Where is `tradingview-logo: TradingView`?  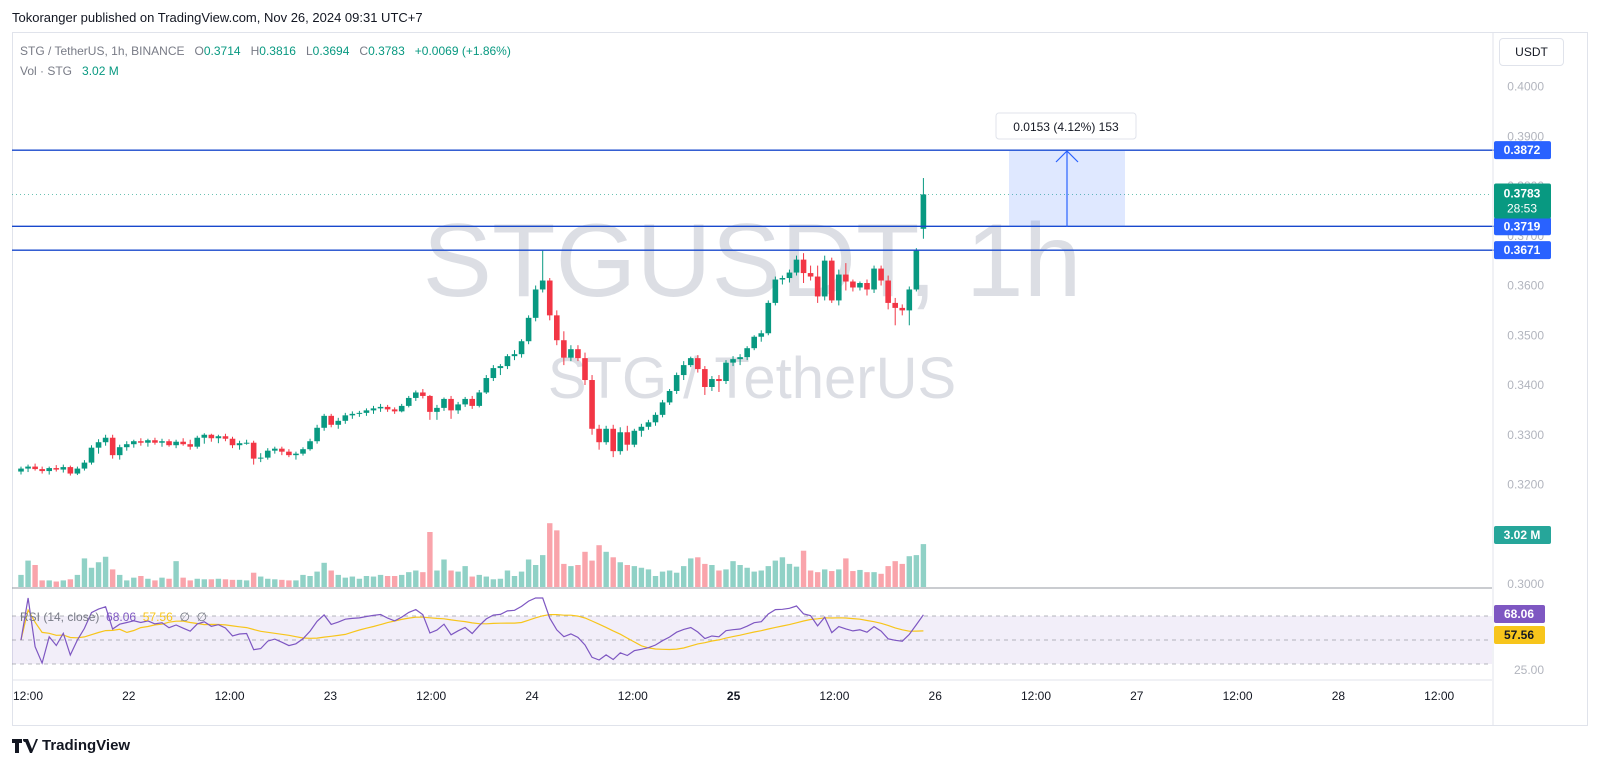 tradingview-logo: TradingView is located at coordinates (71, 745).